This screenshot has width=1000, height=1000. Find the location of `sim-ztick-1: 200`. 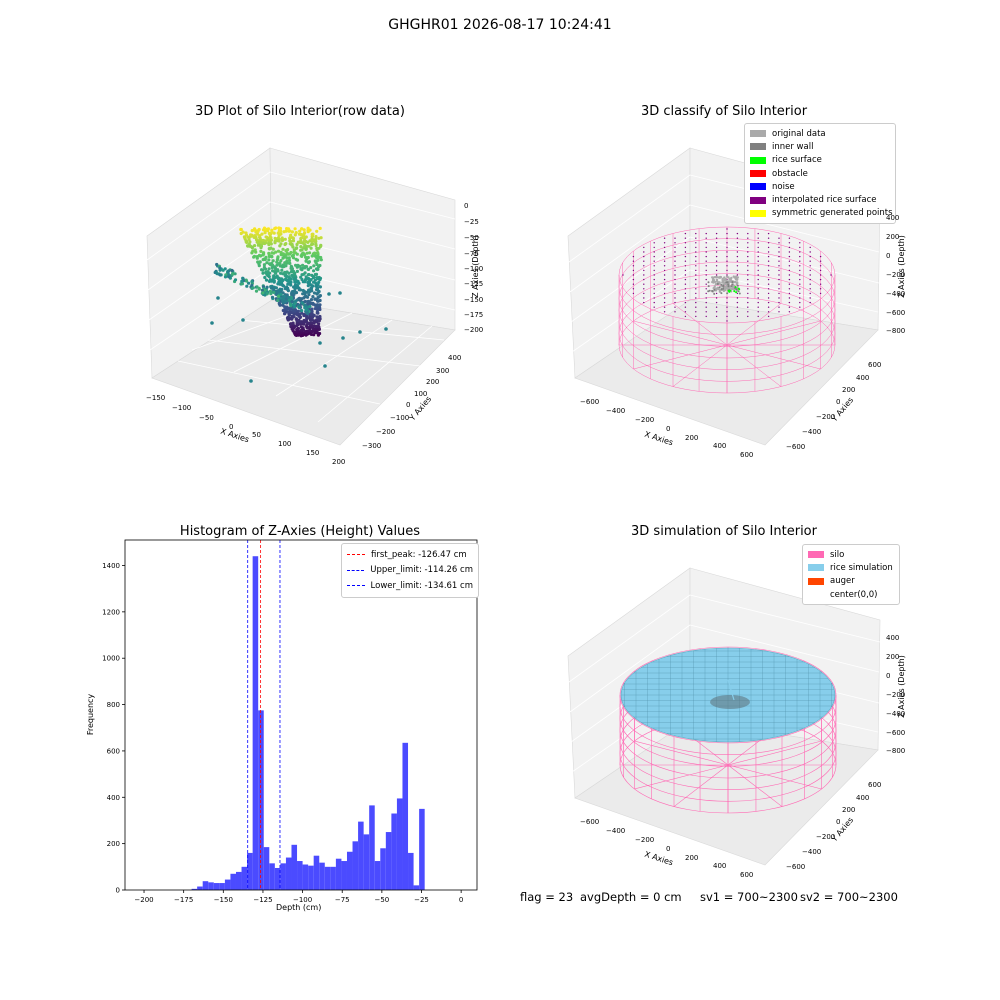

sim-ztick-1: 200 is located at coordinates (893, 657).